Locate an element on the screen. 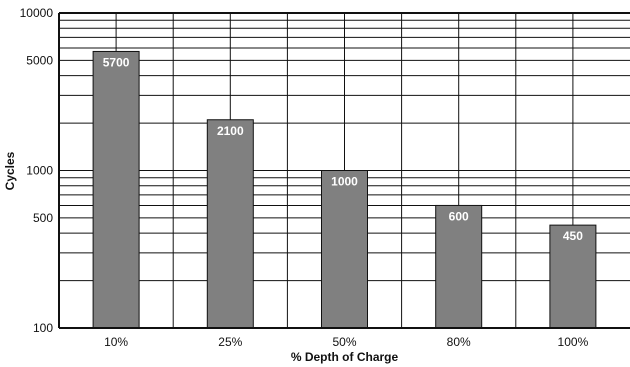 The width and height of the screenshot is (630, 367). y-axis-ticks: 100 500 1000 5000 10000 is located at coordinates (37, 170).